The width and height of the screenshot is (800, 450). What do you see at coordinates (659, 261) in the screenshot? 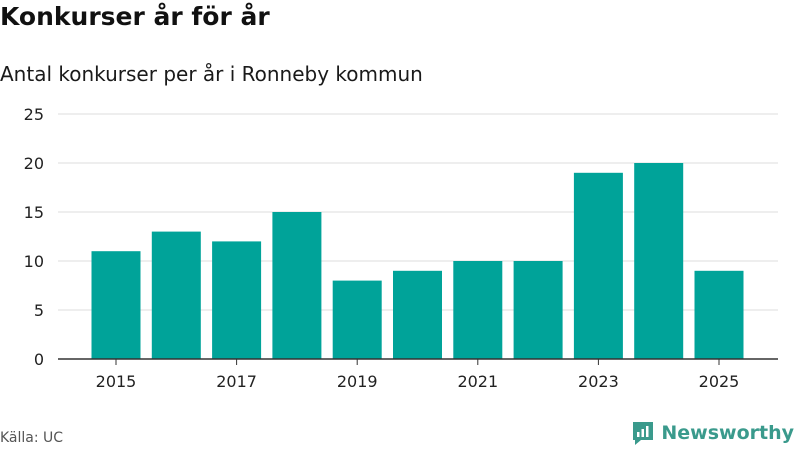
I see `bar-2024` at bounding box center [659, 261].